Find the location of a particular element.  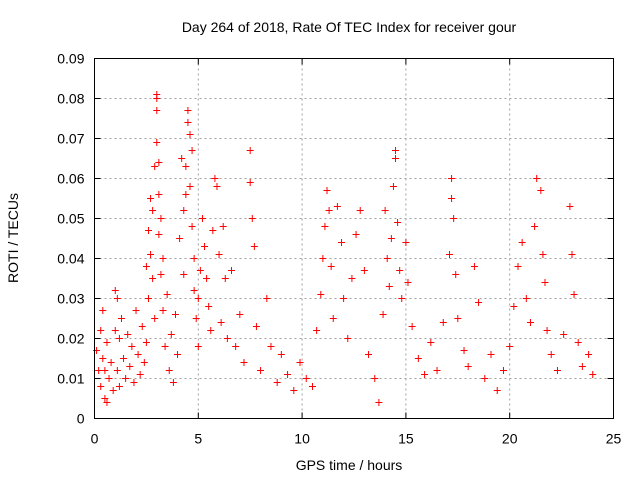

x-tick-label: 25 is located at coordinates (614, 439).